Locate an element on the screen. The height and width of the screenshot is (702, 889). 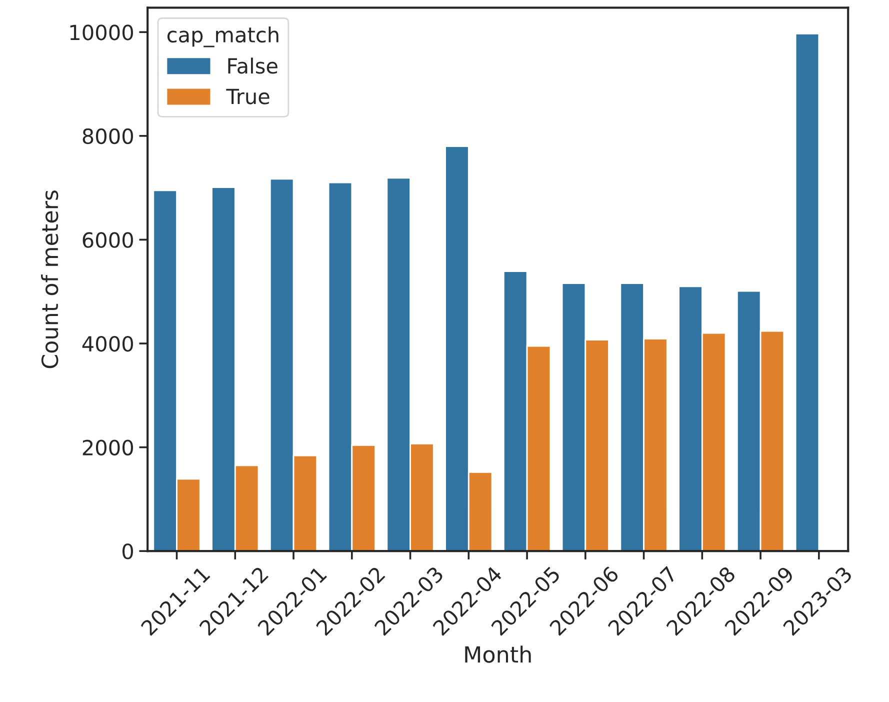
y-tick-label: 8000 is located at coordinates (107, 136).